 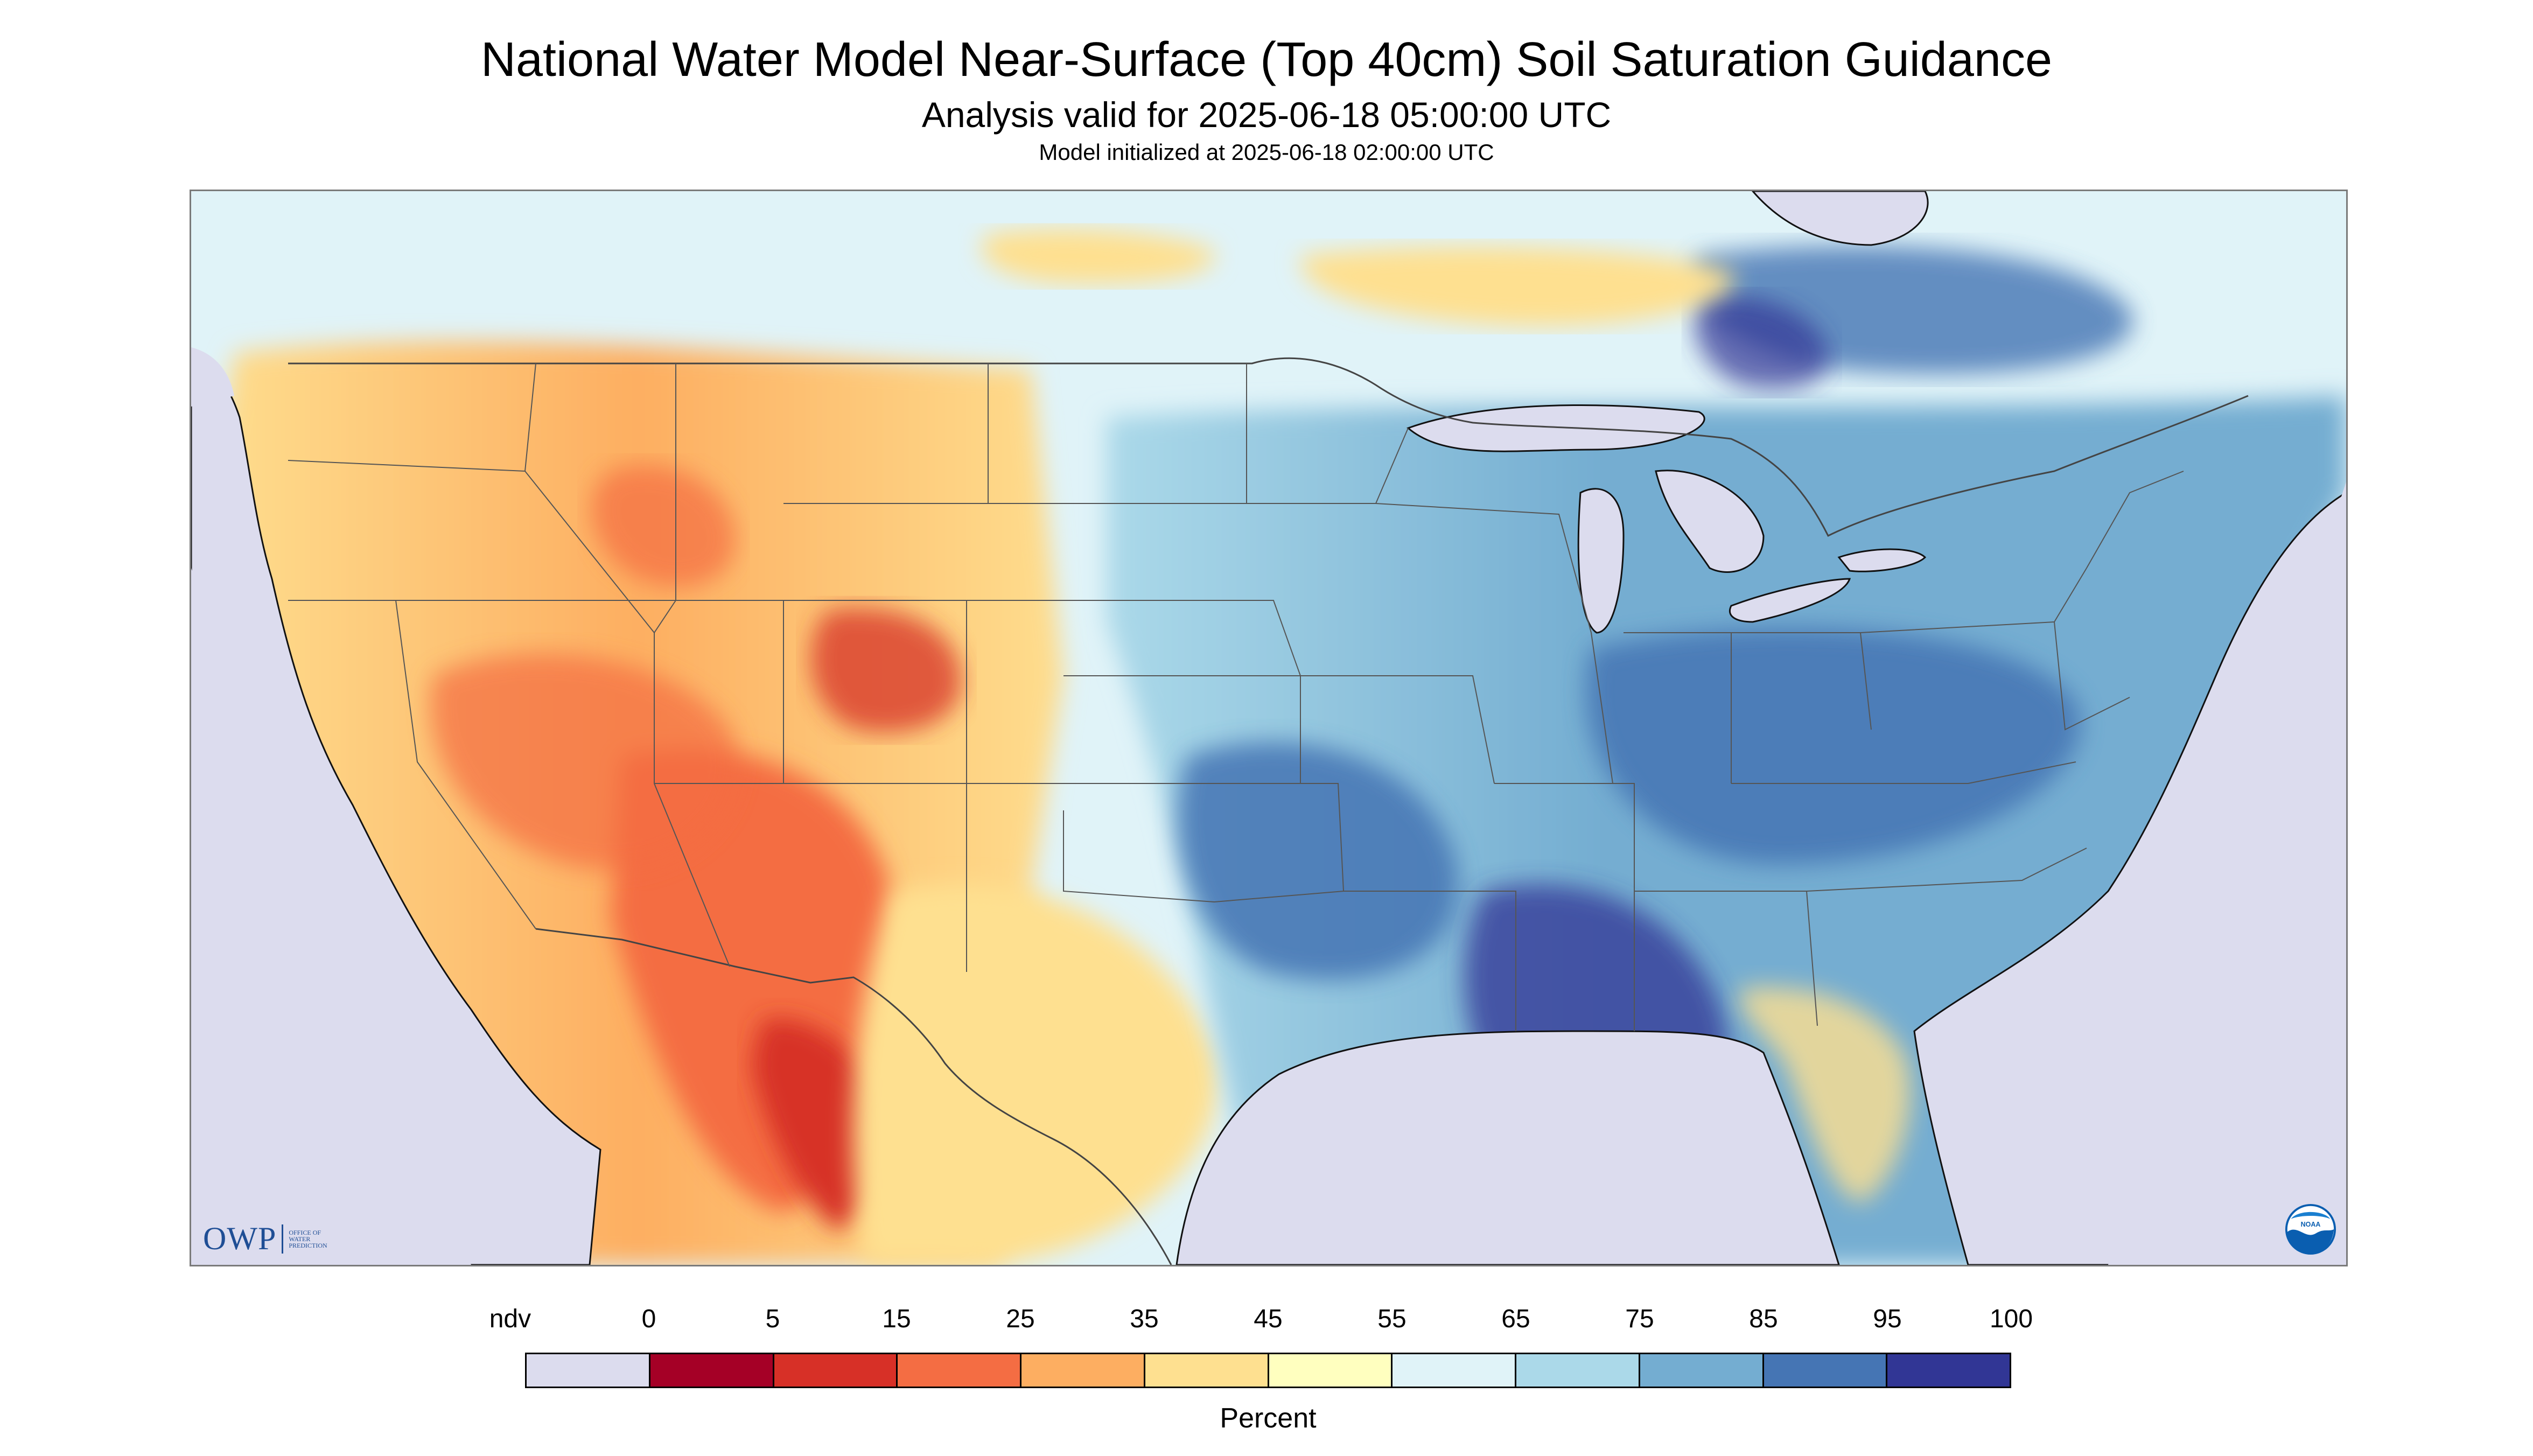 I want to click on no-data-wedge-east, so click(x=2227, y=873).